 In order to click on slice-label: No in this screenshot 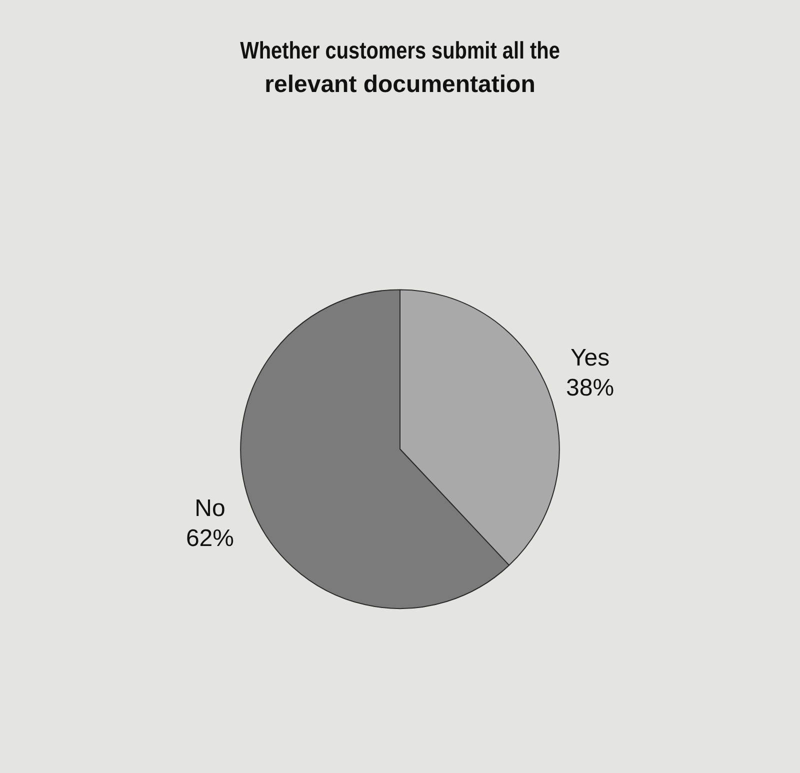, I will do `click(210, 508)`.